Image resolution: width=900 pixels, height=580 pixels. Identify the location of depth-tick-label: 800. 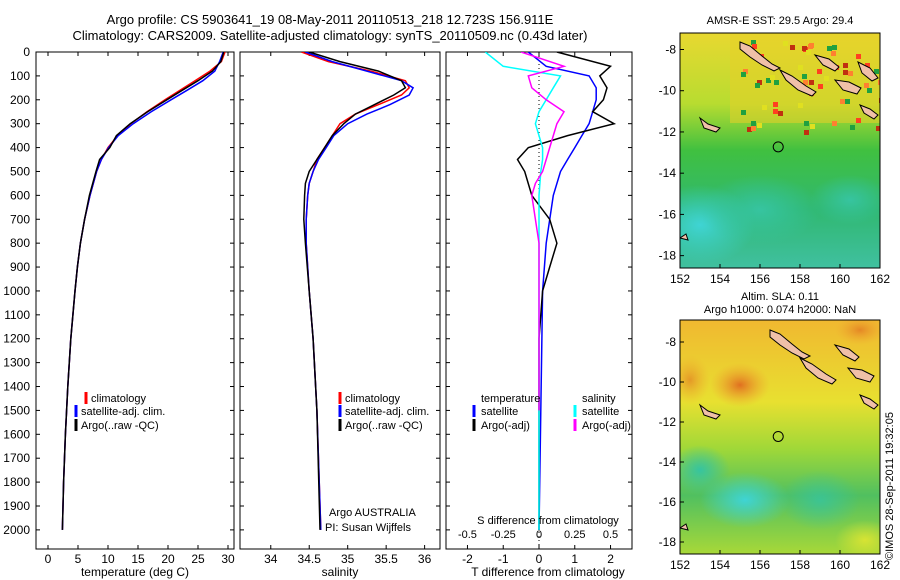
(20, 243).